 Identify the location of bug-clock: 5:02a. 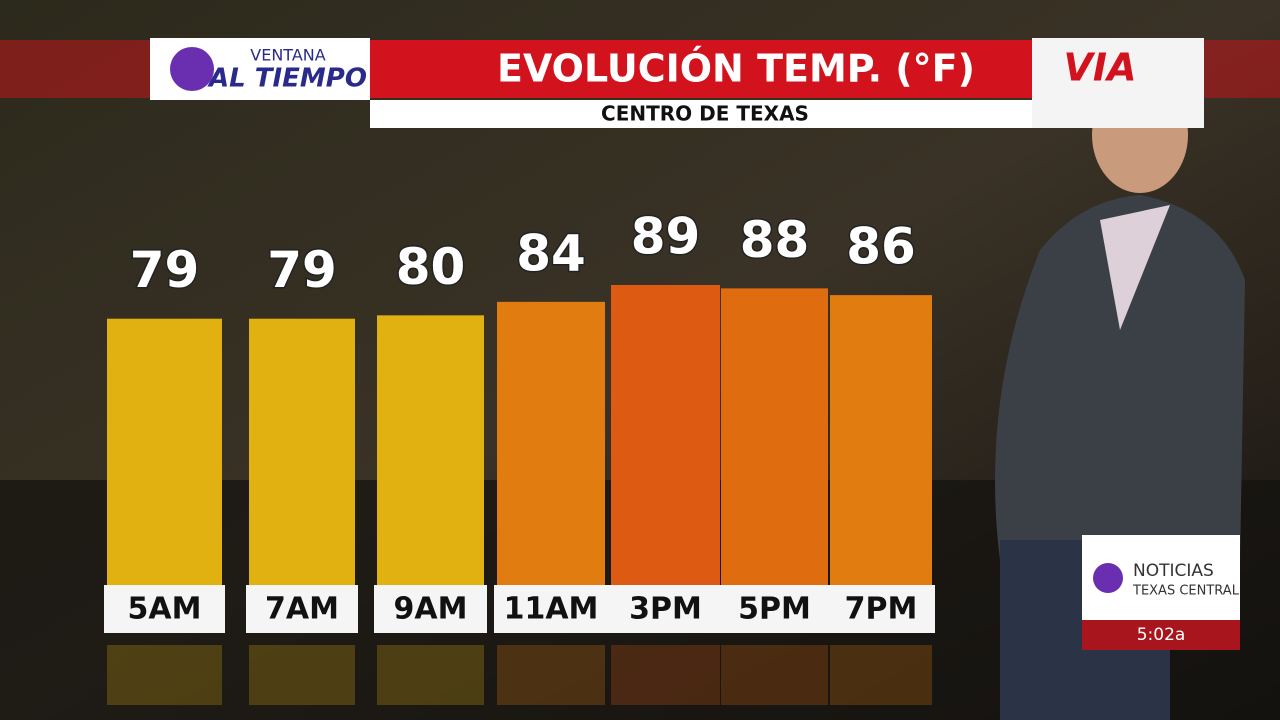
(1161, 635).